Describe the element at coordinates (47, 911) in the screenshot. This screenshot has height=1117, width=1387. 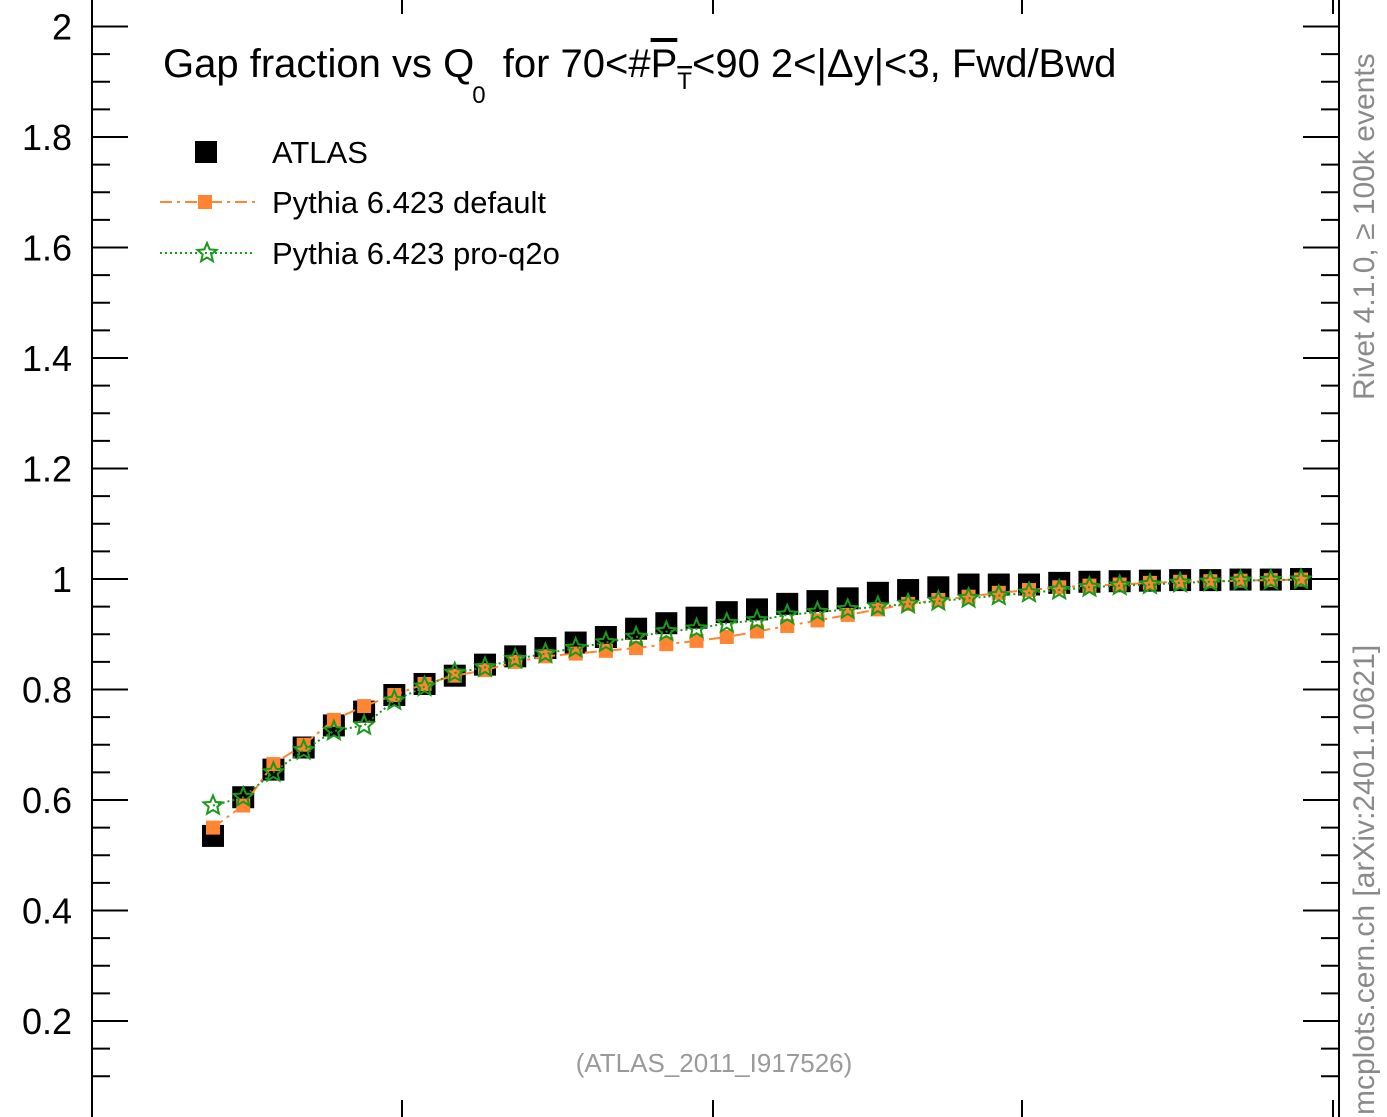
I see `y-tick-label: 0.4` at that location.